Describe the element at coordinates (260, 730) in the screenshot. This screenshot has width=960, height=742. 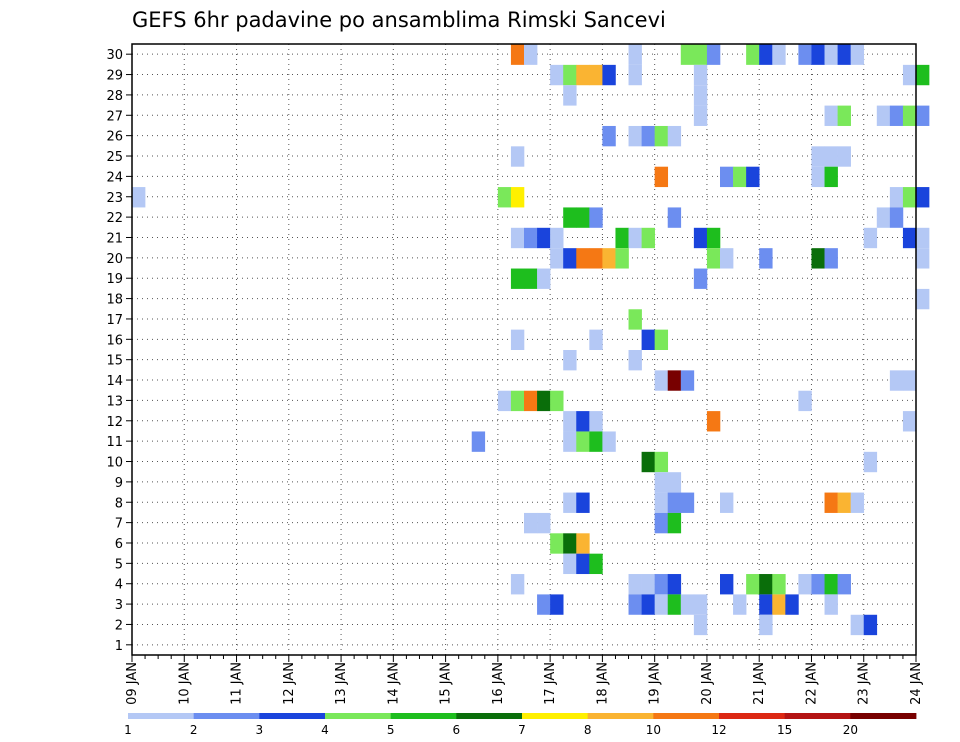
I see `legend-label: 3` at that location.